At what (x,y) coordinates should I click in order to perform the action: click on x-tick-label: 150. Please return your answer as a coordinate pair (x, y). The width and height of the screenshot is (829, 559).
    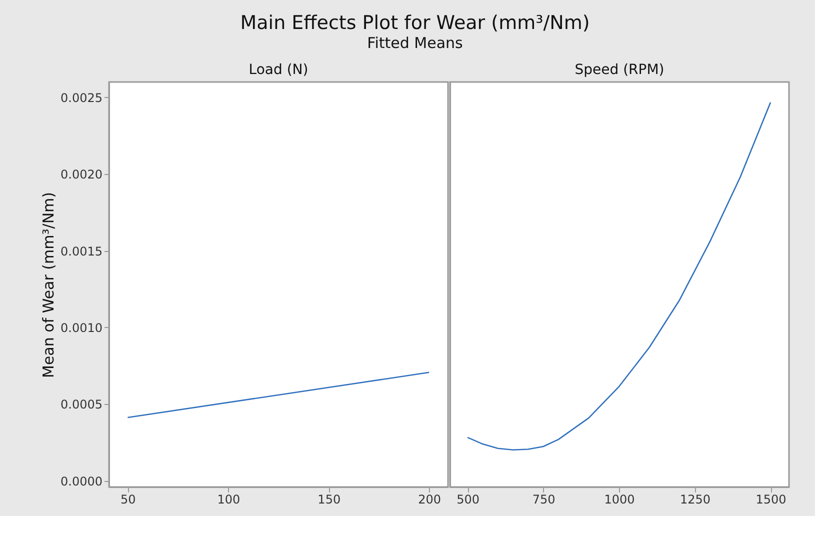
    Looking at the image, I should click on (329, 499).